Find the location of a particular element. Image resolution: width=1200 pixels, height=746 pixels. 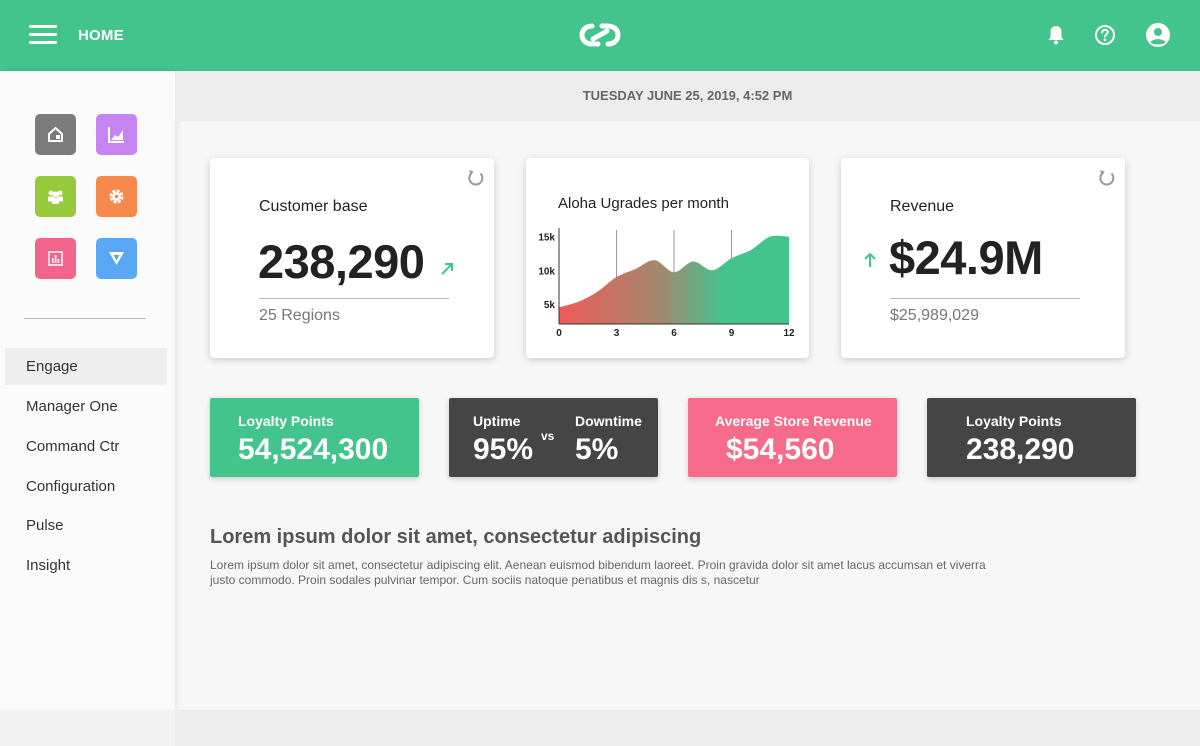

regions-count: 25 Regions is located at coordinates (299, 315).